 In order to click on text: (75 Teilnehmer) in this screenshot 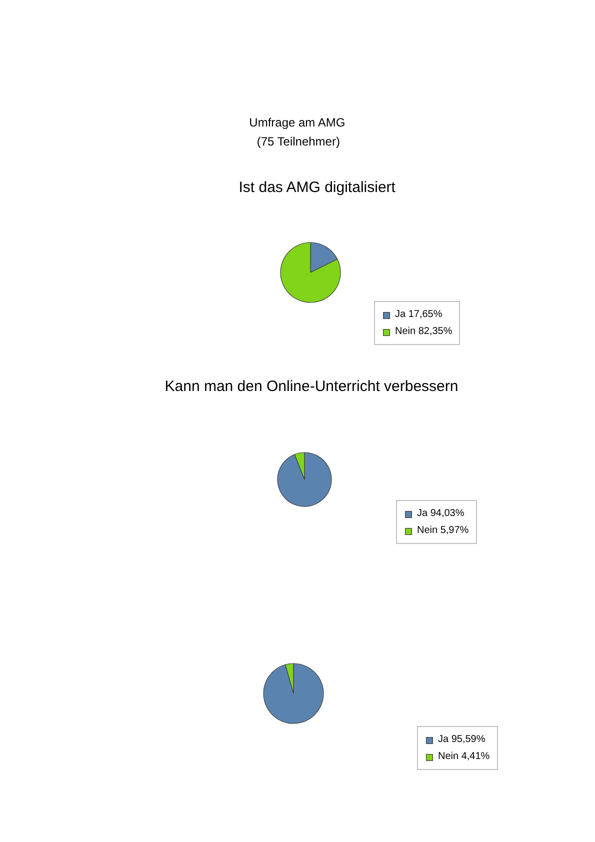, I will do `click(298, 141)`.